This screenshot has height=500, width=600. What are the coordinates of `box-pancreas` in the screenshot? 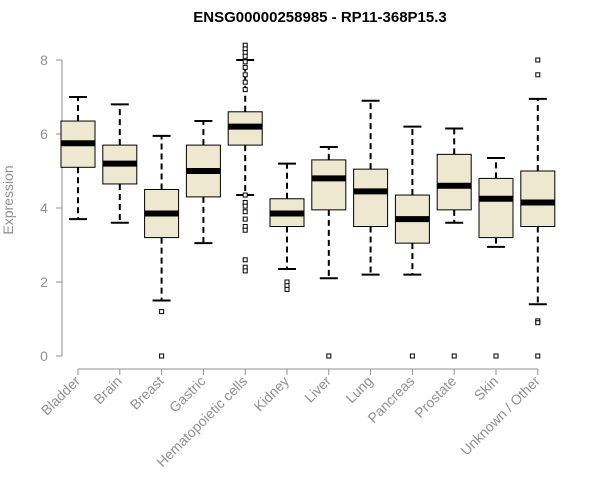 It's located at (412, 242).